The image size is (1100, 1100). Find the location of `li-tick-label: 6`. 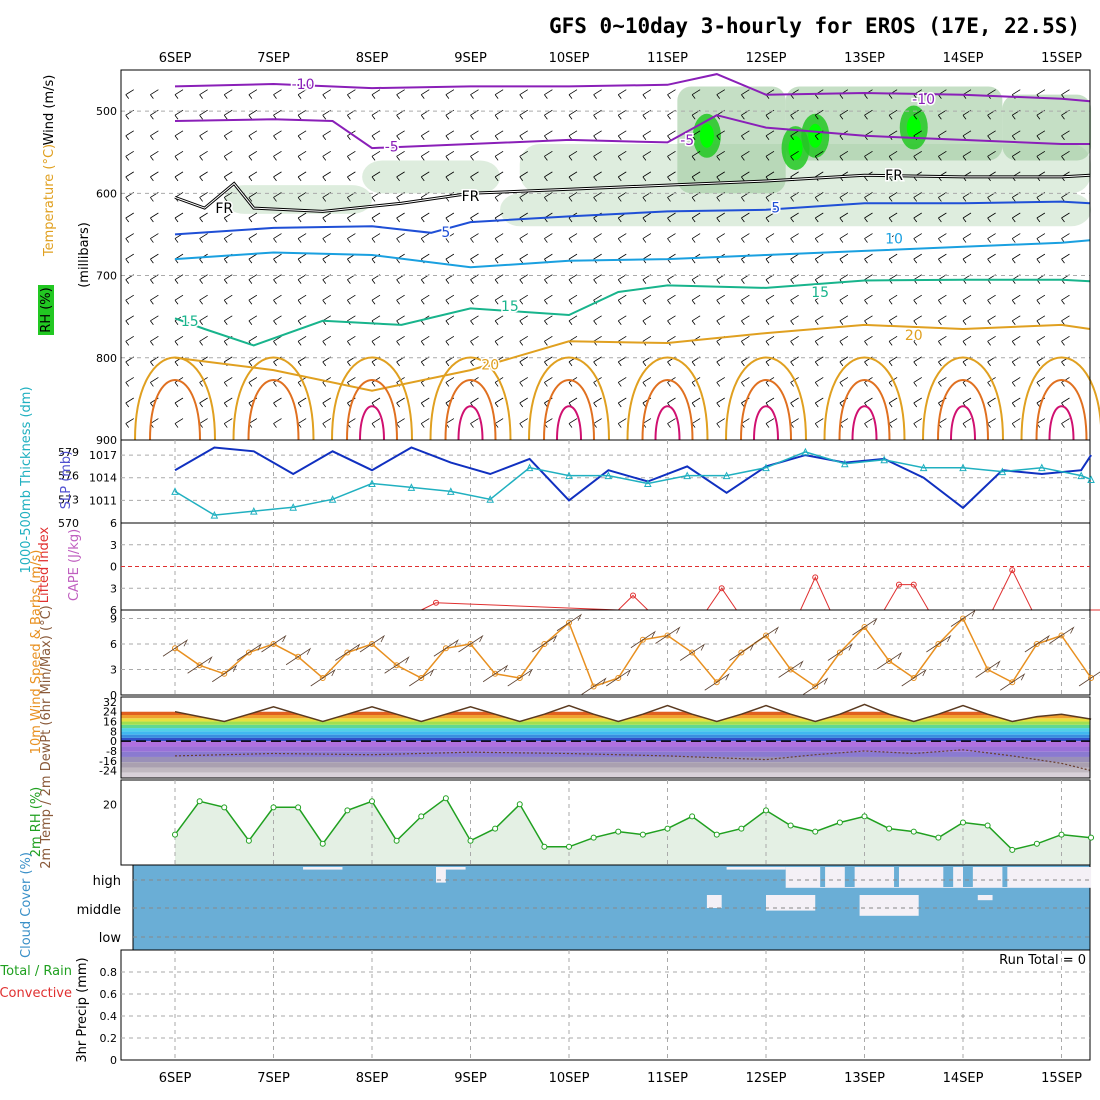

li-tick-label: 6 is located at coordinates (113, 523).